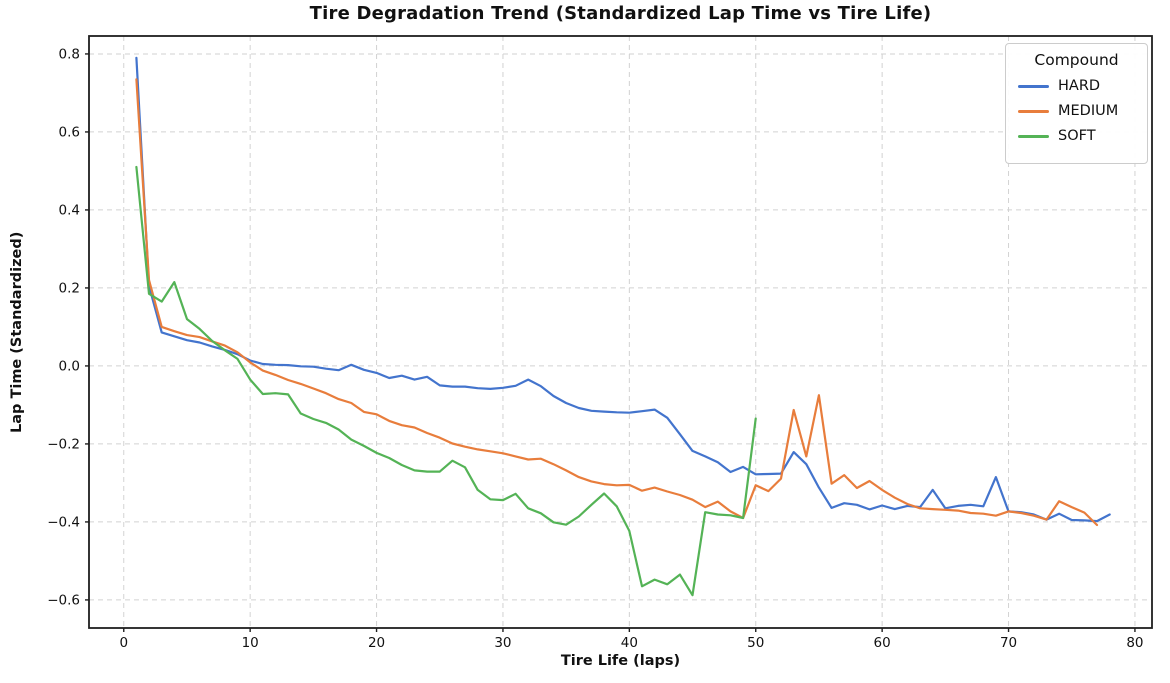 The image size is (1170, 683). I want to click on legend-item-medium: MEDIUM, so click(1077, 111).